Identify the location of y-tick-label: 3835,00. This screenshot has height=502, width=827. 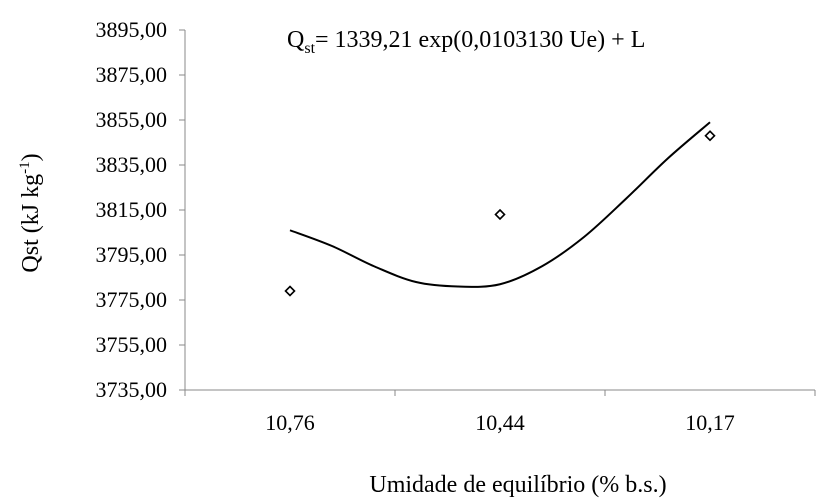
(132, 164).